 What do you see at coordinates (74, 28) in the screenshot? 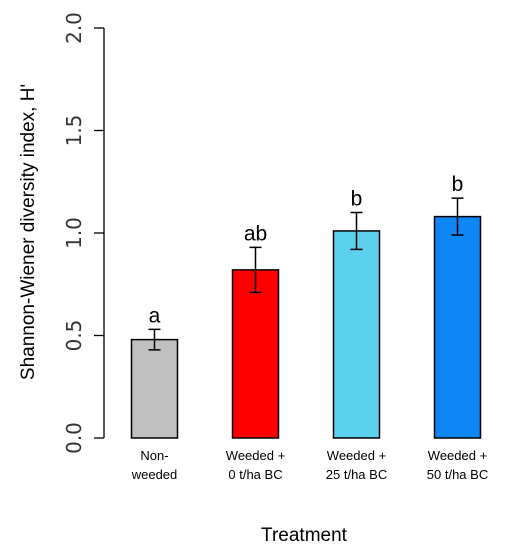
I see `y-tick-label: 2.0` at bounding box center [74, 28].